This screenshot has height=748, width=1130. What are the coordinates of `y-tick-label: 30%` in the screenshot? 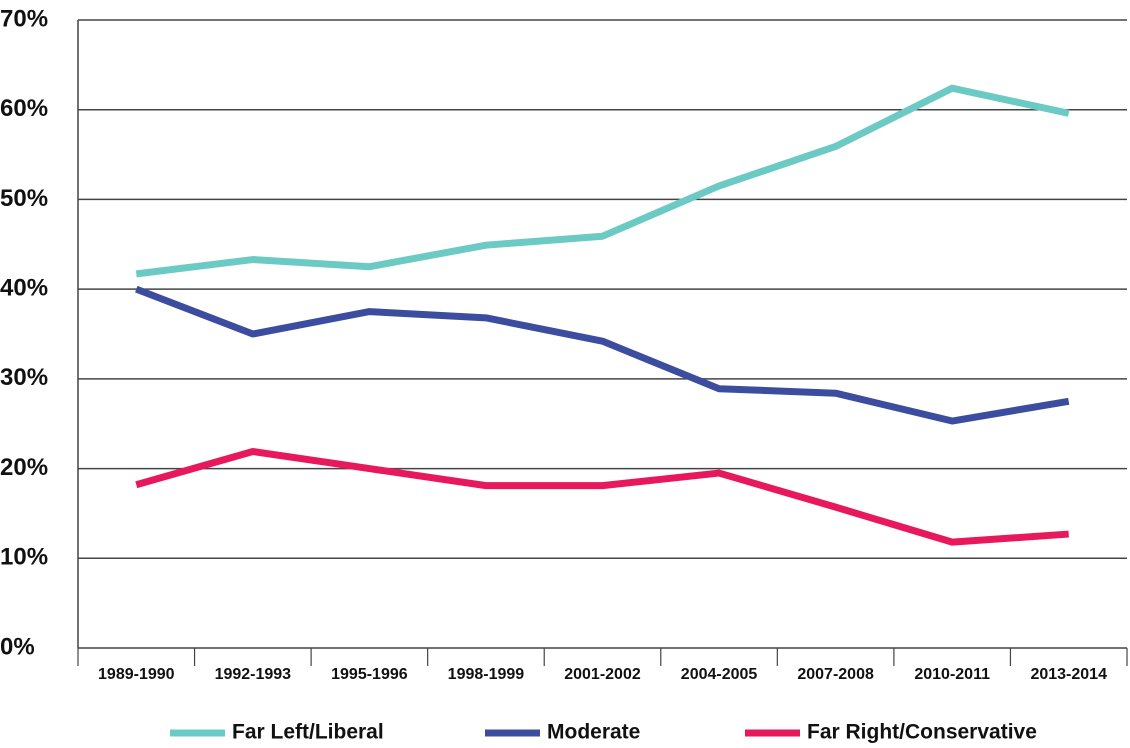 It's located at (24, 377).